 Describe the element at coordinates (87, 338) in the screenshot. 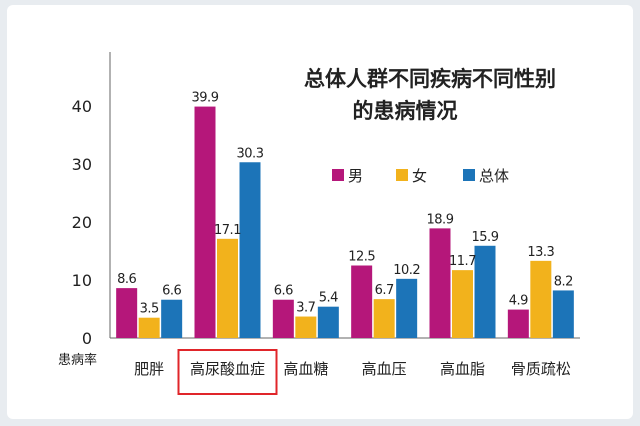

I see `y-tick-label: 0` at that location.